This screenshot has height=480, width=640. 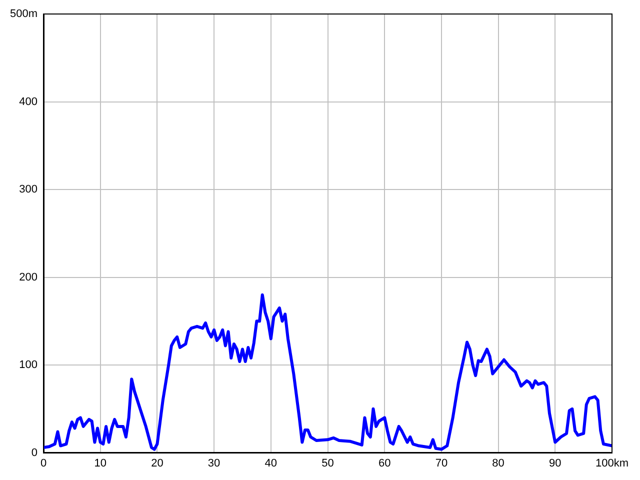 I want to click on x-tick-label: 80, so click(x=498, y=463).